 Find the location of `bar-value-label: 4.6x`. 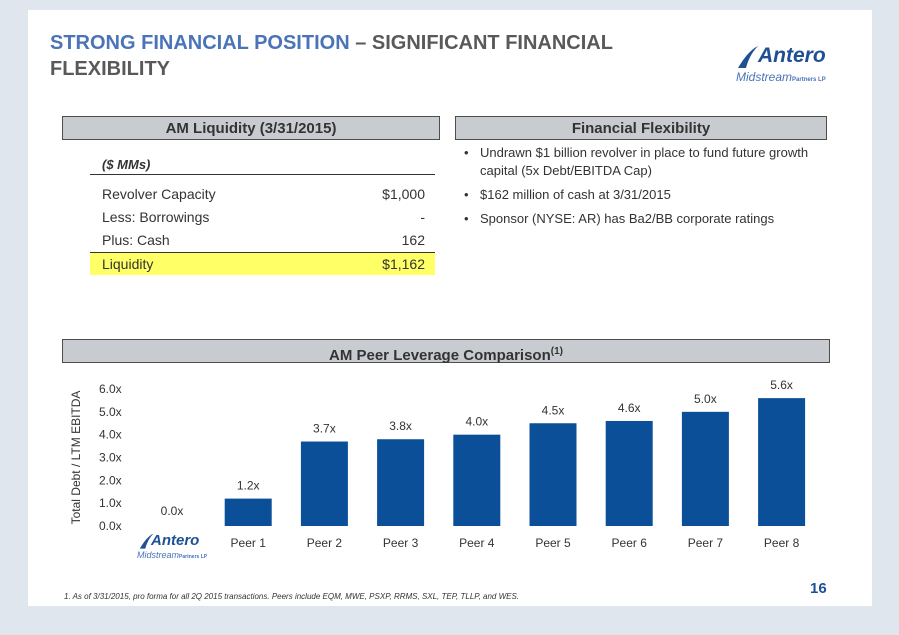

bar-value-label: 4.6x is located at coordinates (629, 408).